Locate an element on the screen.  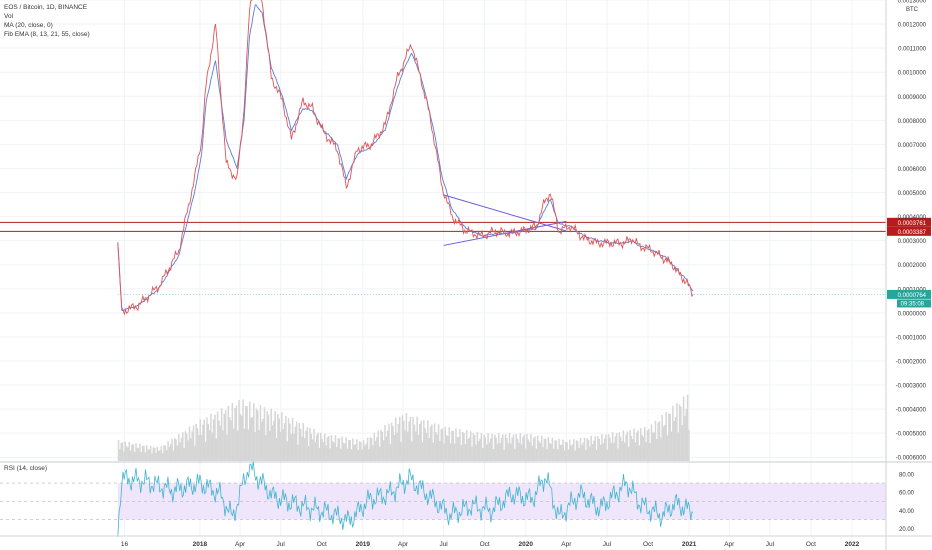
x-tick-label: Jul is located at coordinates (770, 544).